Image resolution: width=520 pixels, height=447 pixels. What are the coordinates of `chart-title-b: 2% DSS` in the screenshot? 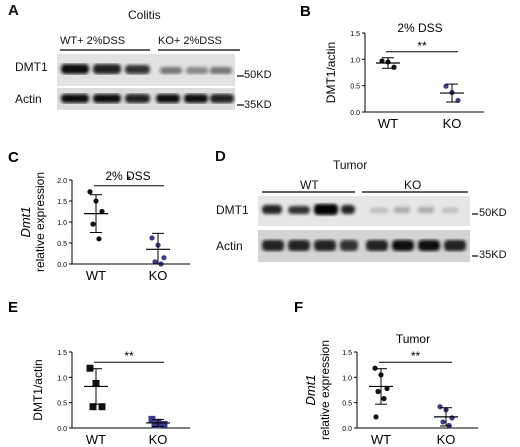 It's located at (419, 28).